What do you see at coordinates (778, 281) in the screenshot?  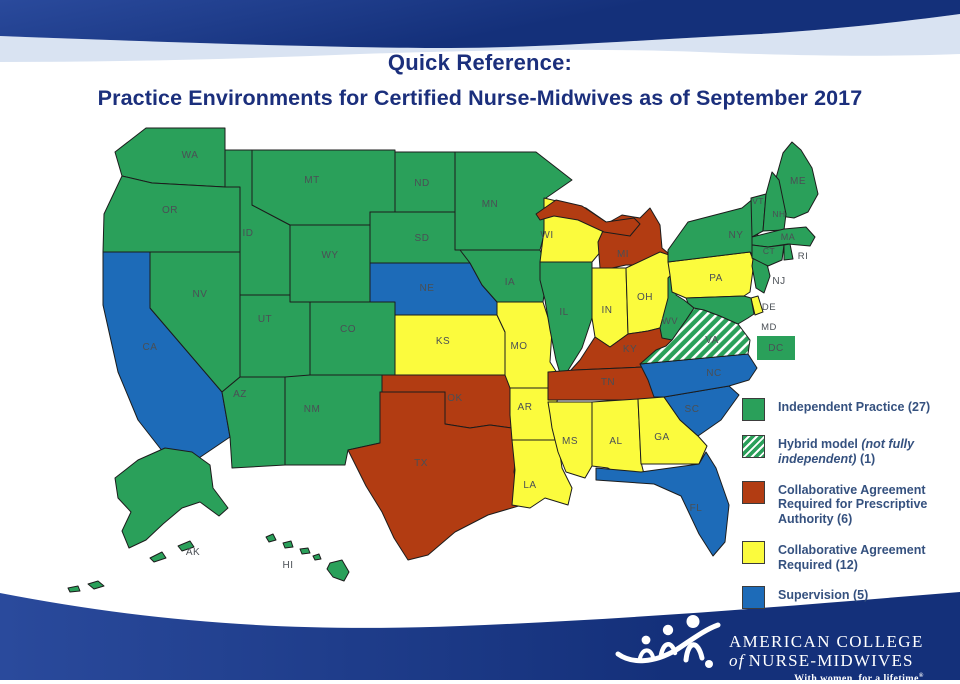 I see `state-label-NJ: NJ` at bounding box center [778, 281].